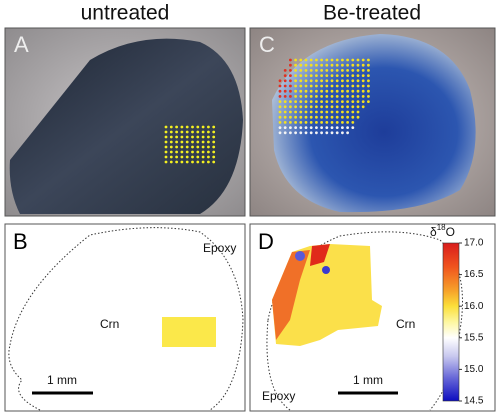 This screenshot has height=416, width=500. I want to click on colorbar-tick-label: 16.5, so click(474, 274).